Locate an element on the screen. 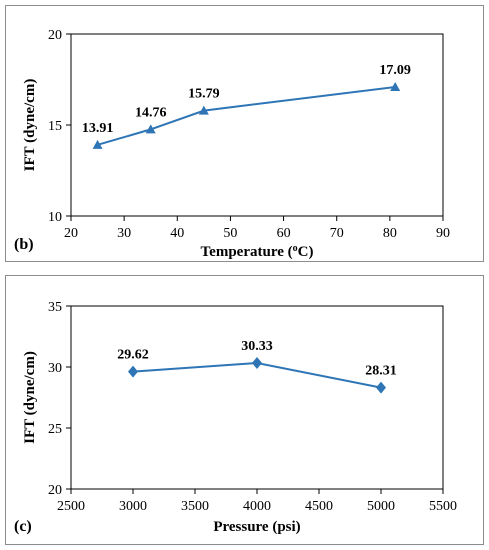 This screenshot has height=550, width=489. x-tick-label: 3500 is located at coordinates (195, 506).